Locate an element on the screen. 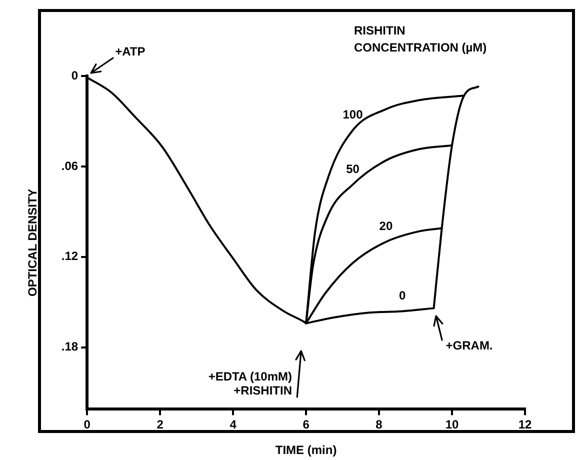 The height and width of the screenshot is (460, 577). x-tick-label: 8 is located at coordinates (379, 425).